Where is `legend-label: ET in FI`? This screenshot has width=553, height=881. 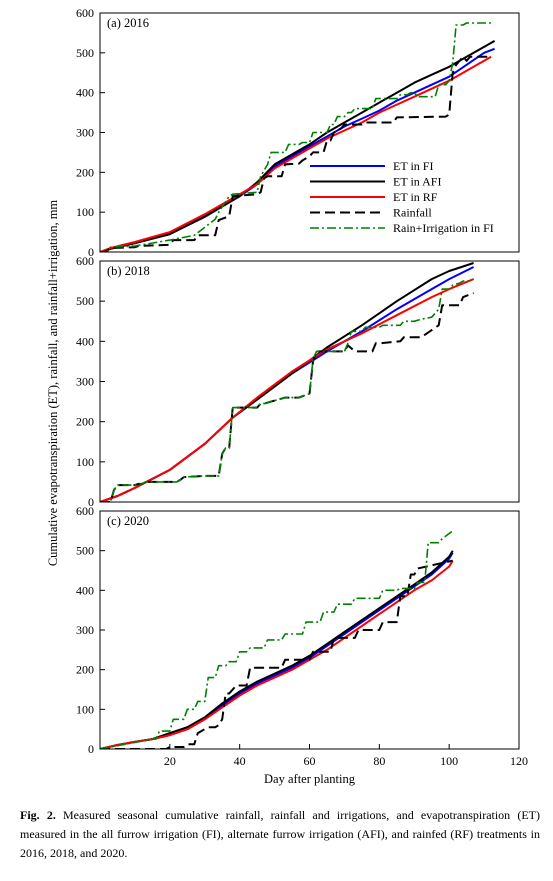
legend-label: ET in FI is located at coordinates (413, 166).